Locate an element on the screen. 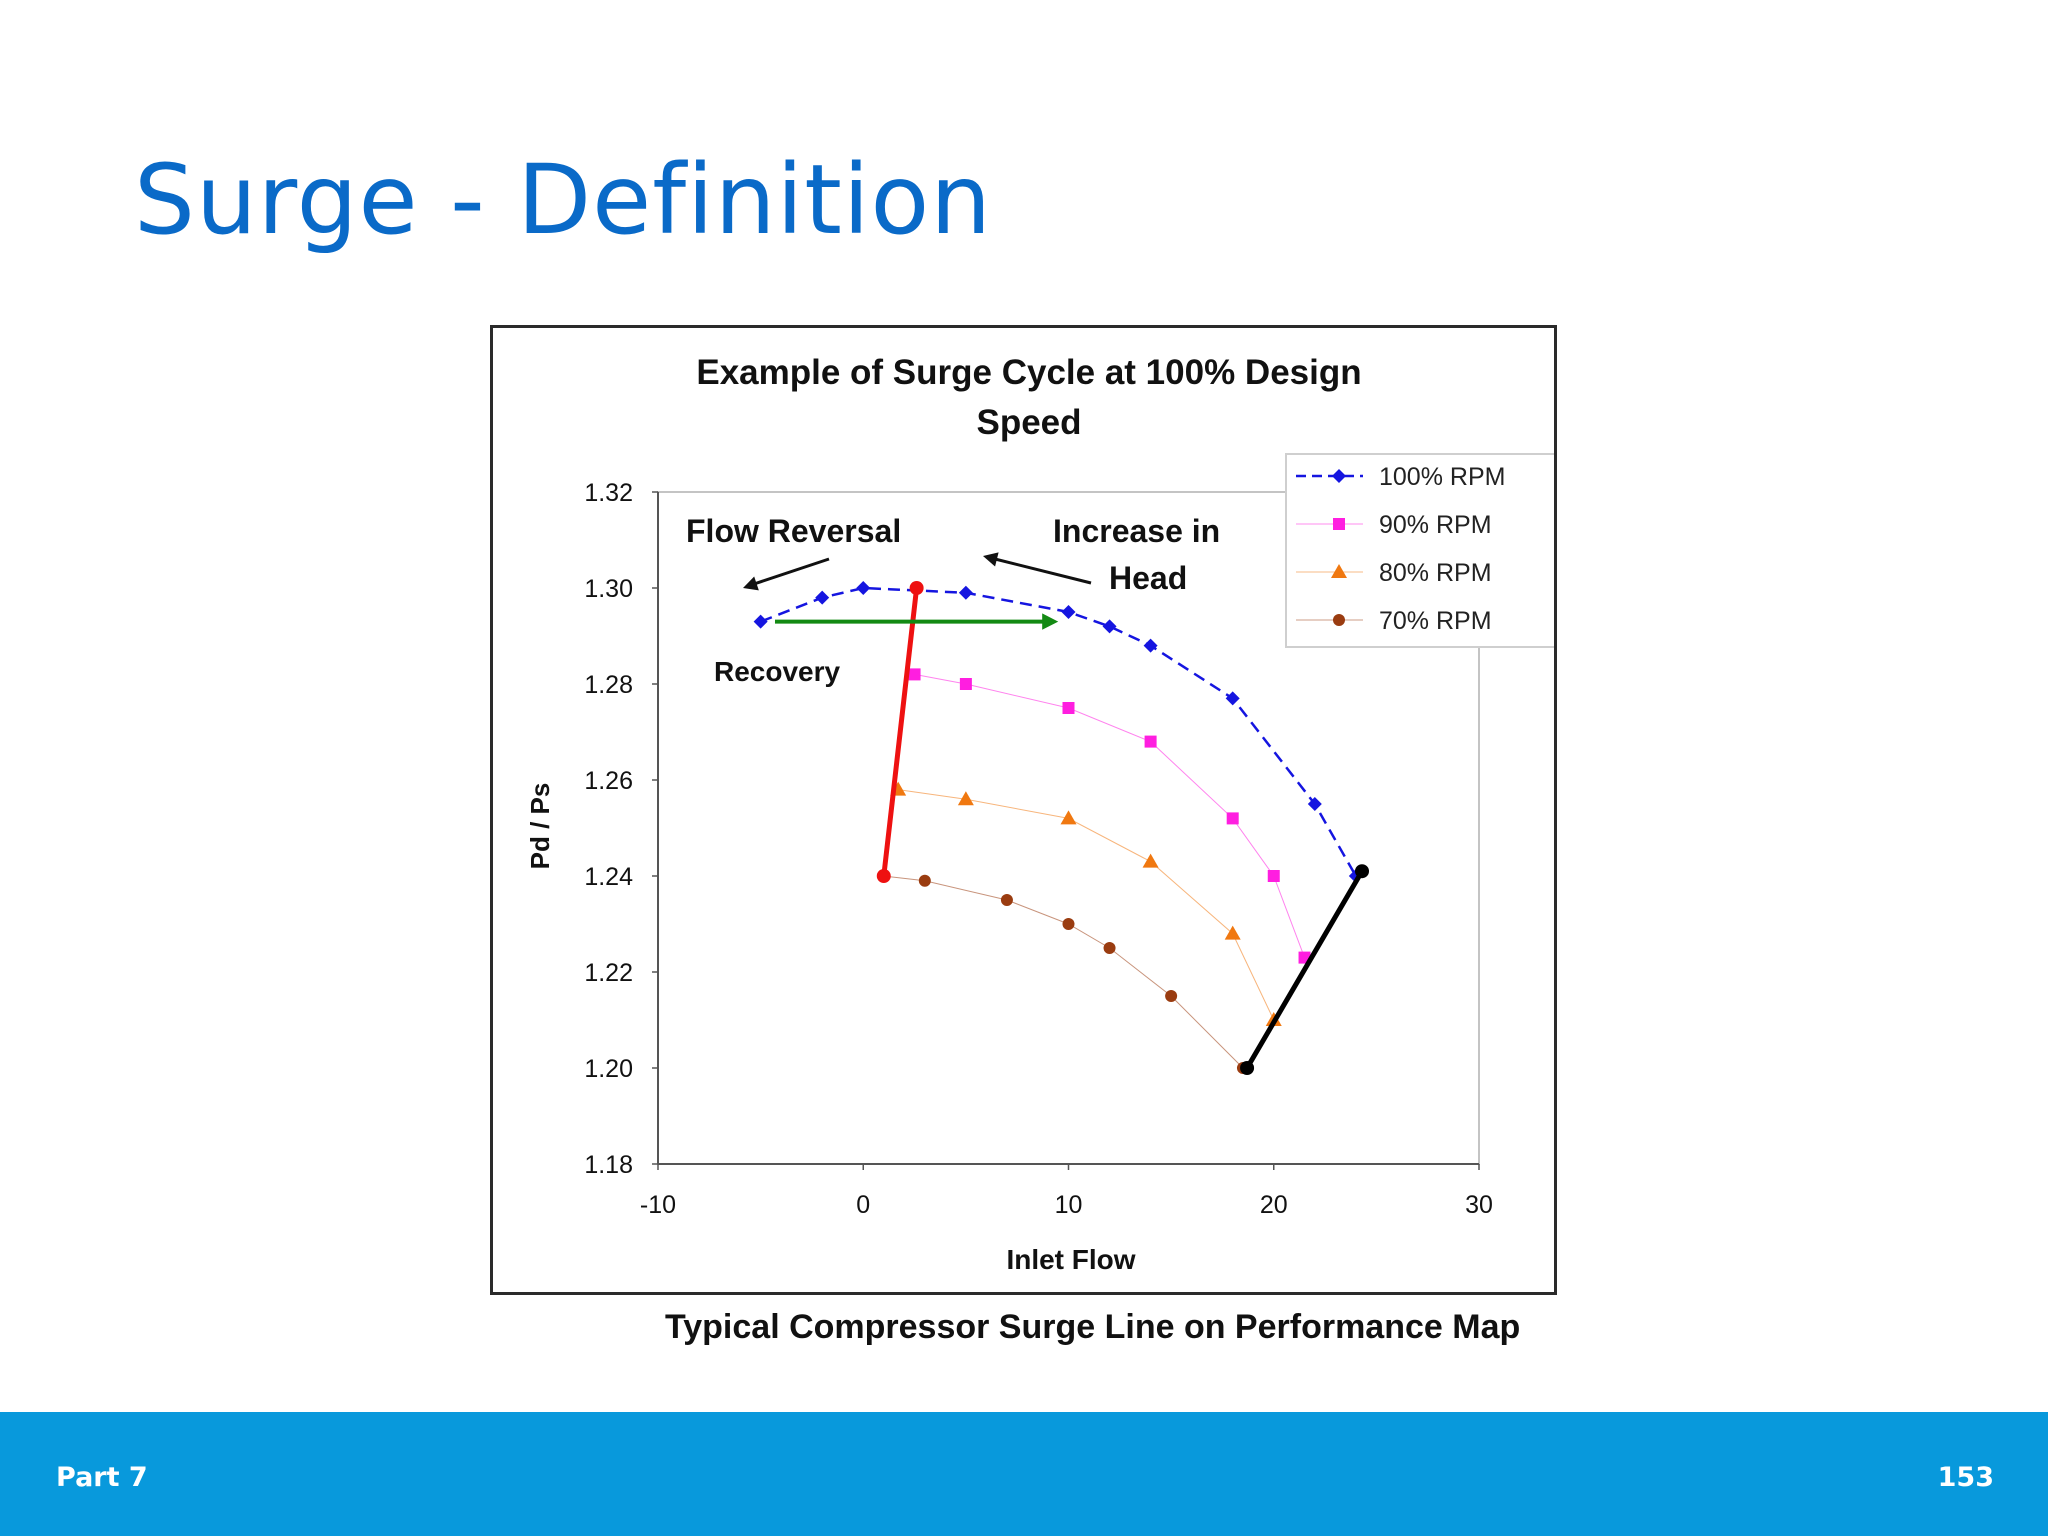  x-tick-label: 20 is located at coordinates (1274, 1205).